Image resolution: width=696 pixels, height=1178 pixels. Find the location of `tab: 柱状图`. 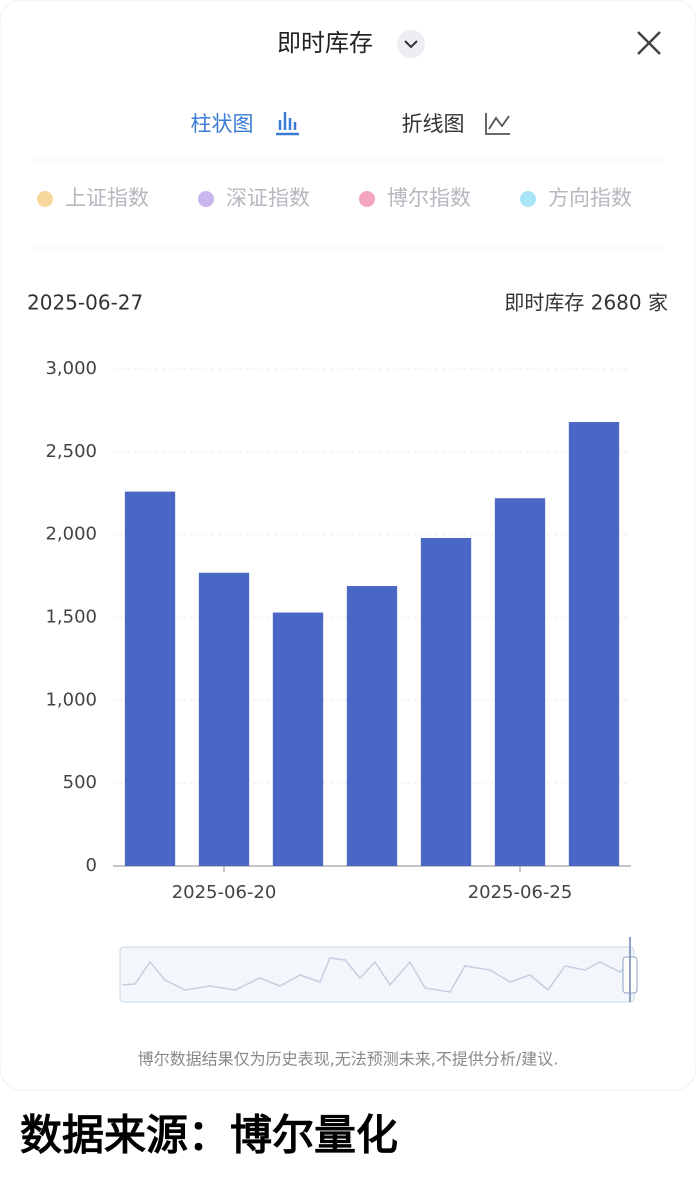

tab: 柱状图 is located at coordinates (222, 124).